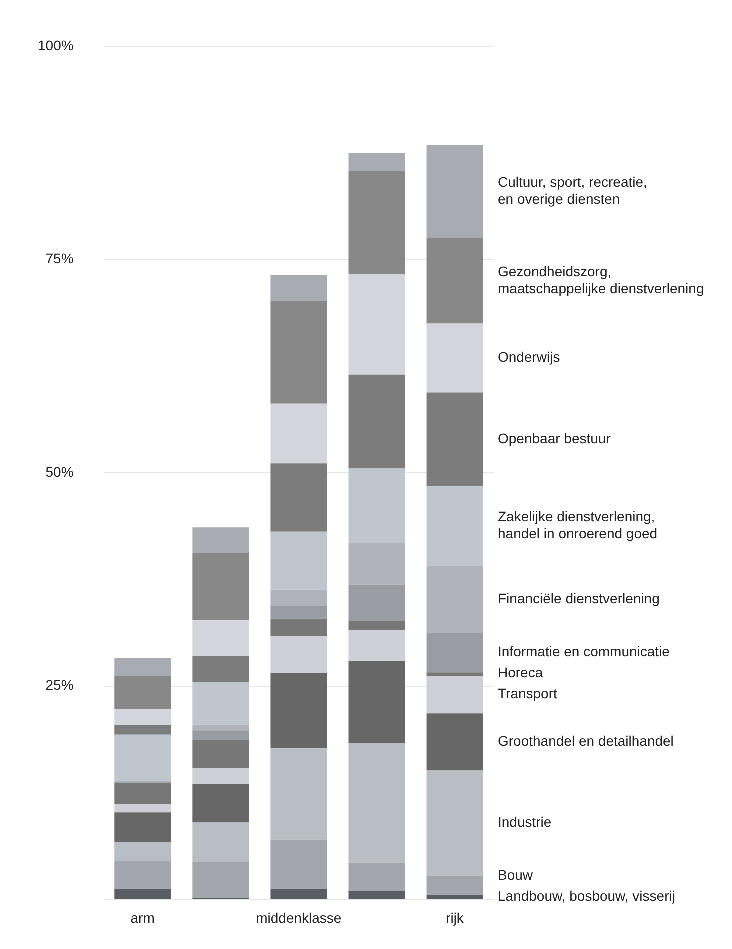  I want to click on series-label: Groothandel en detailhandel, so click(586, 741).